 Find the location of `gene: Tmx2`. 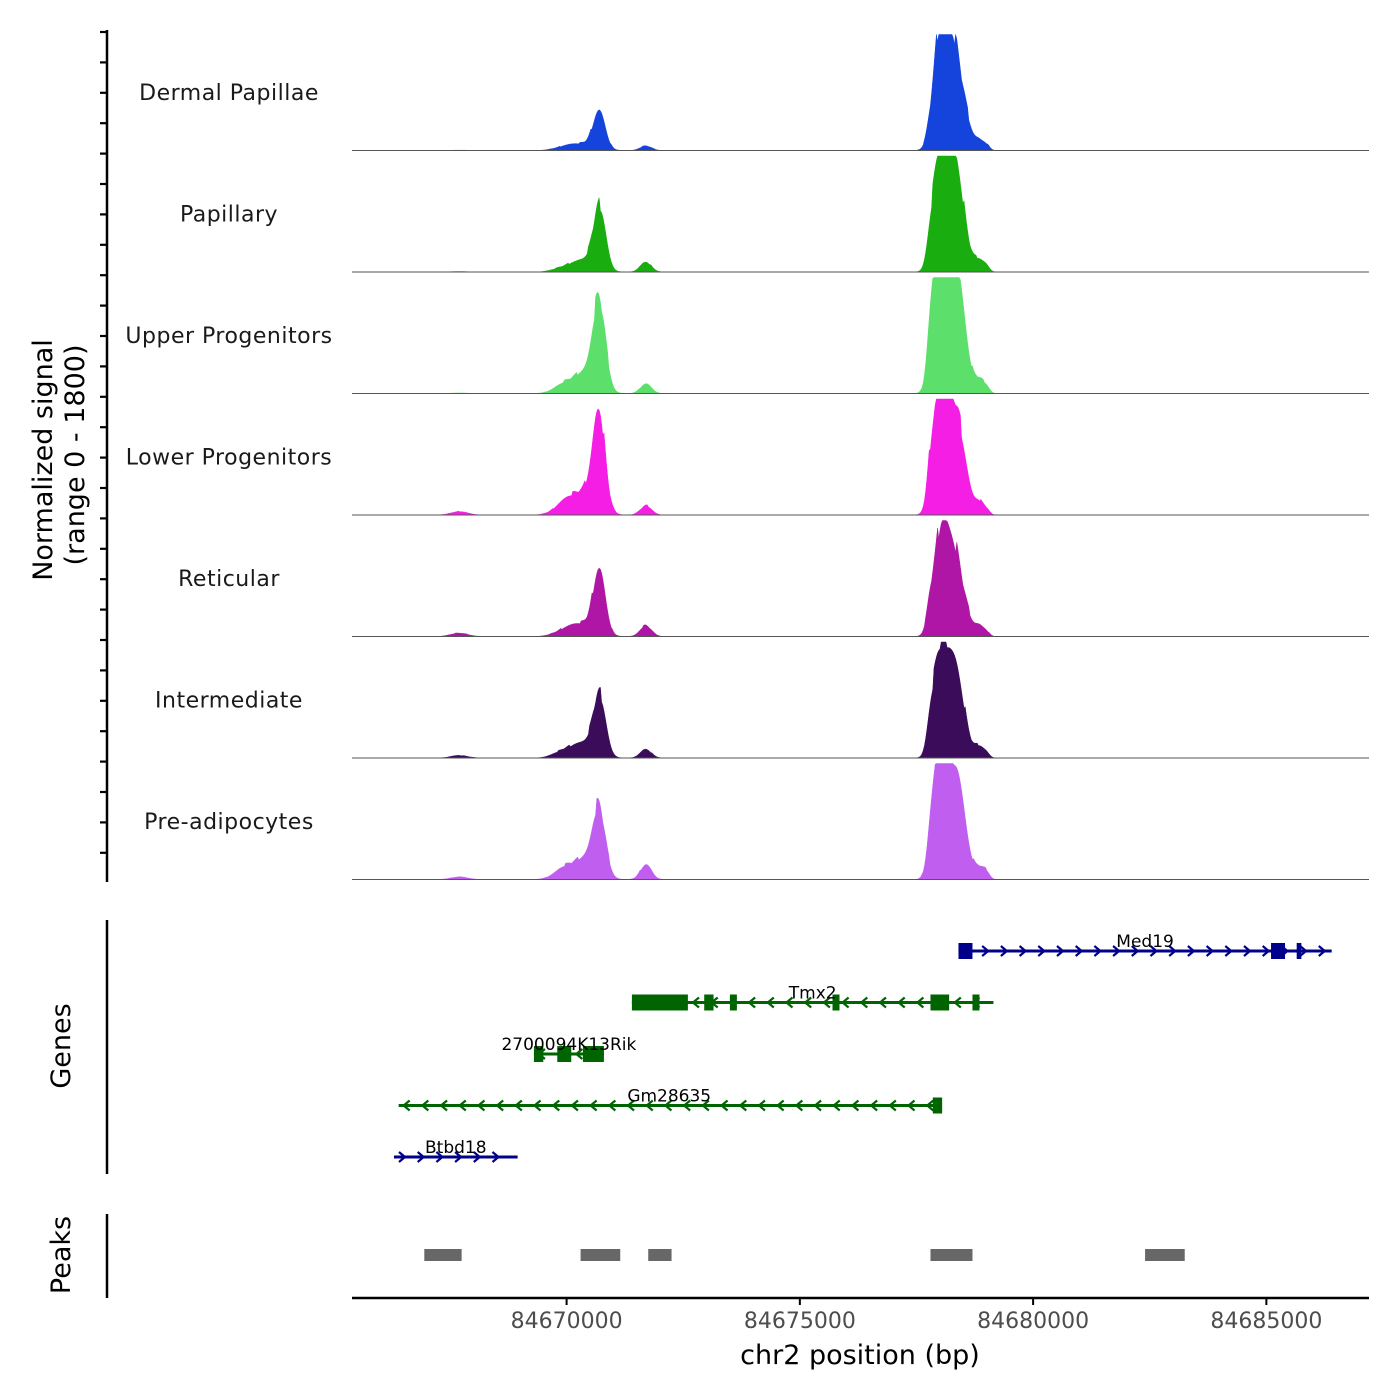

gene: Tmx2 is located at coordinates (812, 997).